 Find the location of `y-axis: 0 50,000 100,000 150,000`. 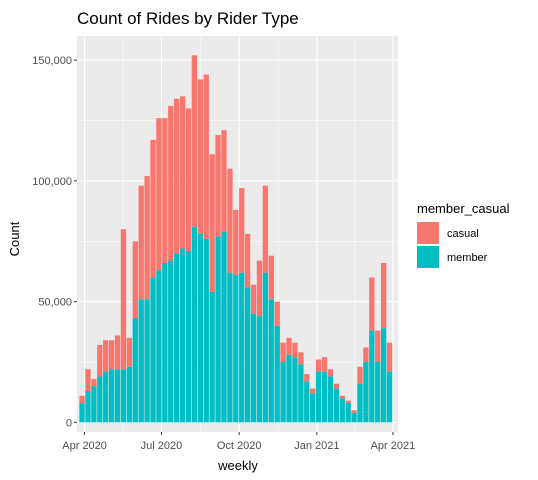

y-axis: 0 50,000 100,000 150,000 is located at coordinates (54, 242).